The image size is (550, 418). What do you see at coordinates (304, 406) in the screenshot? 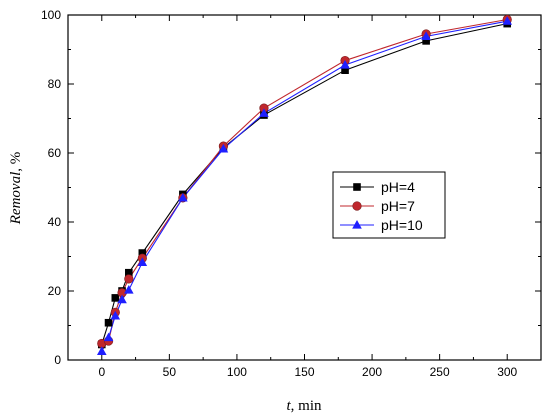
I see `x-axis-title: t, min` at bounding box center [304, 406].